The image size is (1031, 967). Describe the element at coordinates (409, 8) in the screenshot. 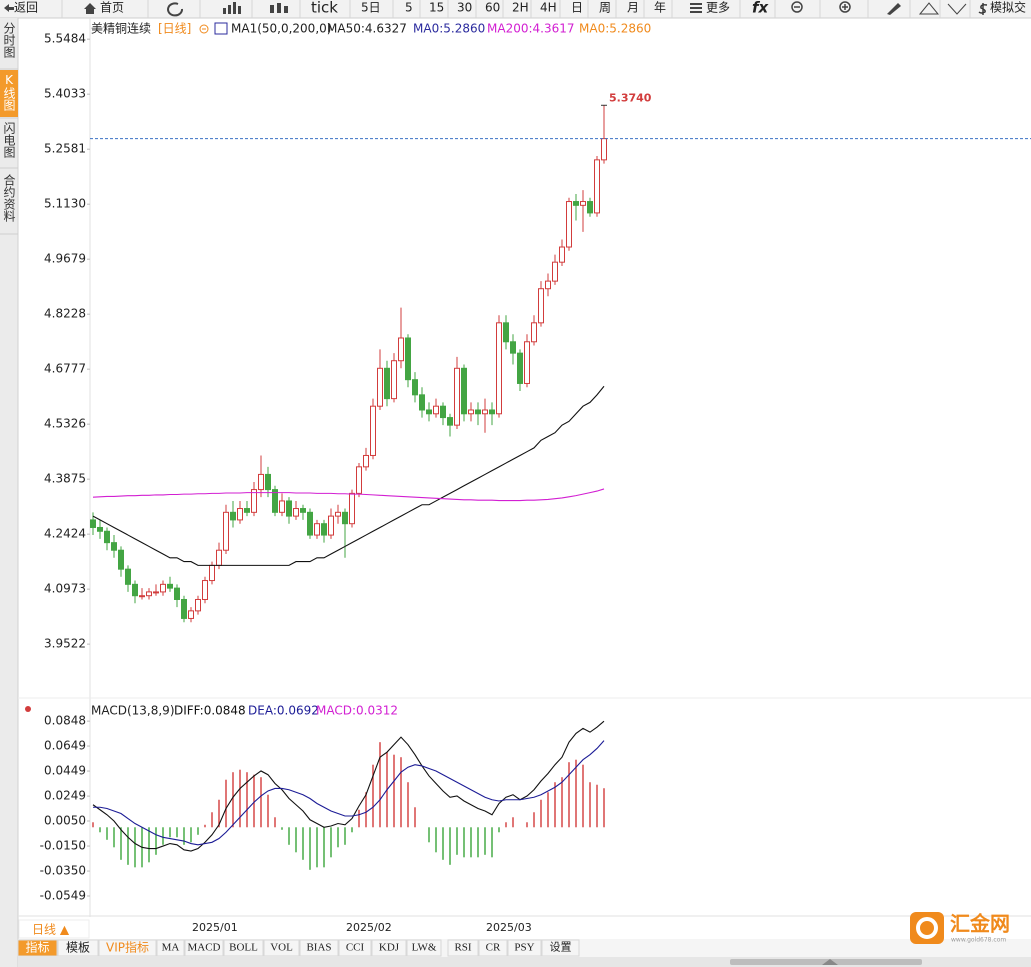

I see `toolbar-button: 5` at that location.